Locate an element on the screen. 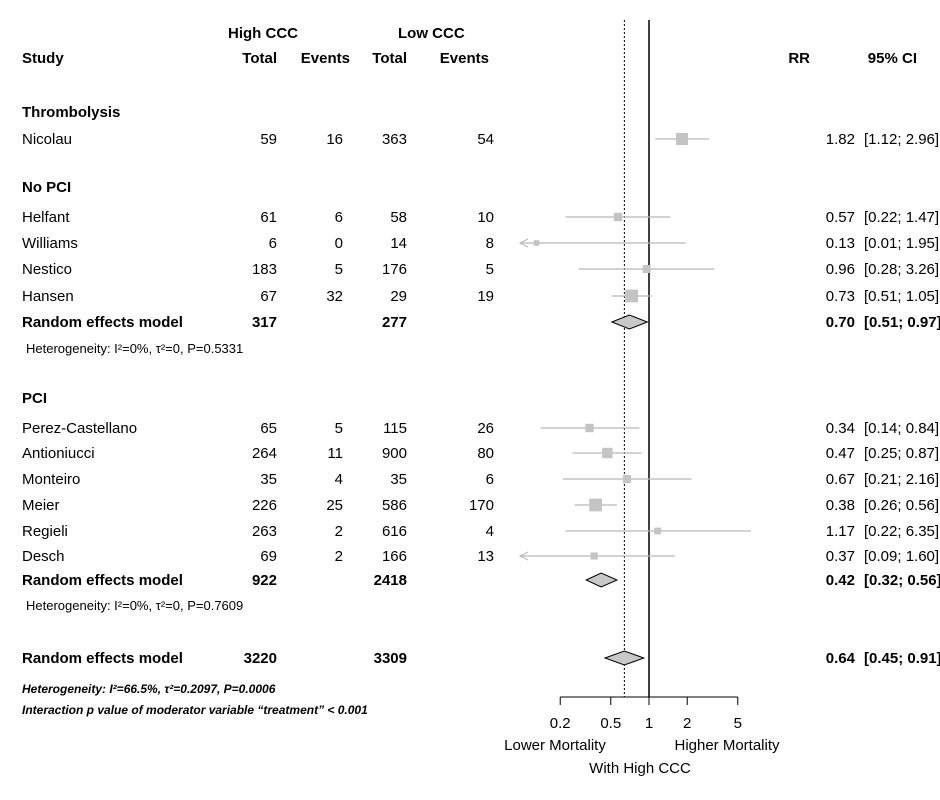 Image resolution: width=940 pixels, height=800 pixels. rr-value: 0.34 is located at coordinates (840, 428).